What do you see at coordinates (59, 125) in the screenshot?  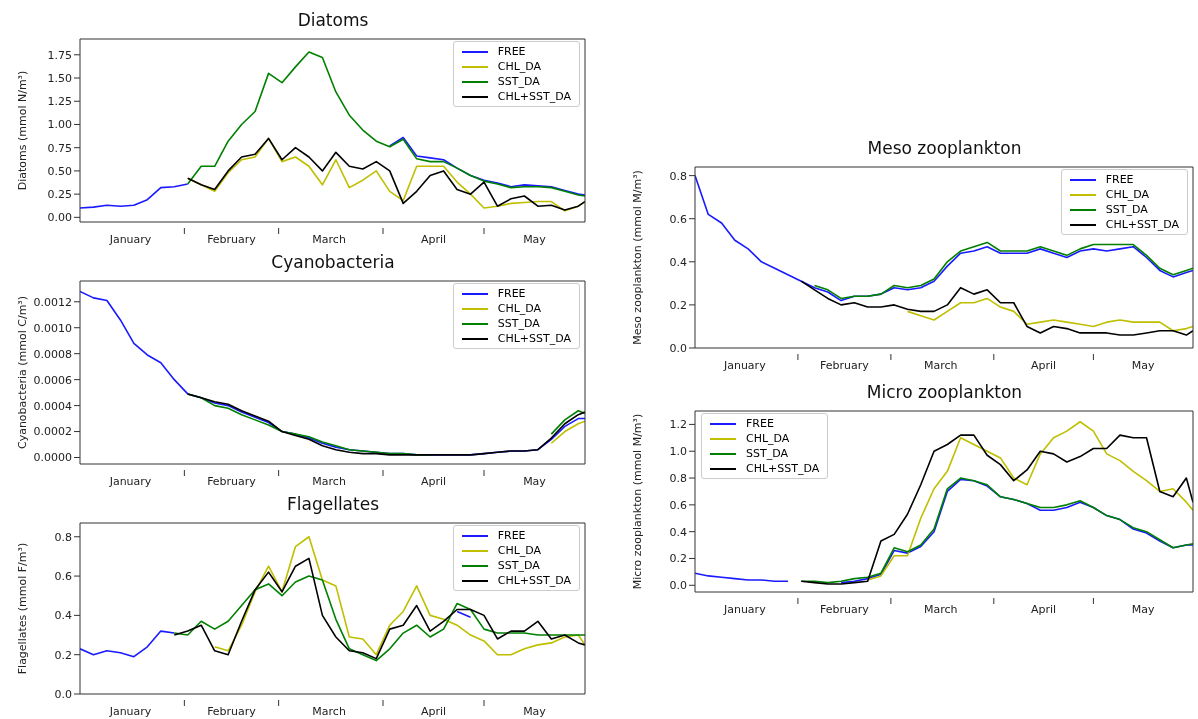 I see `y-tick-label: 1.00` at bounding box center [59, 125].